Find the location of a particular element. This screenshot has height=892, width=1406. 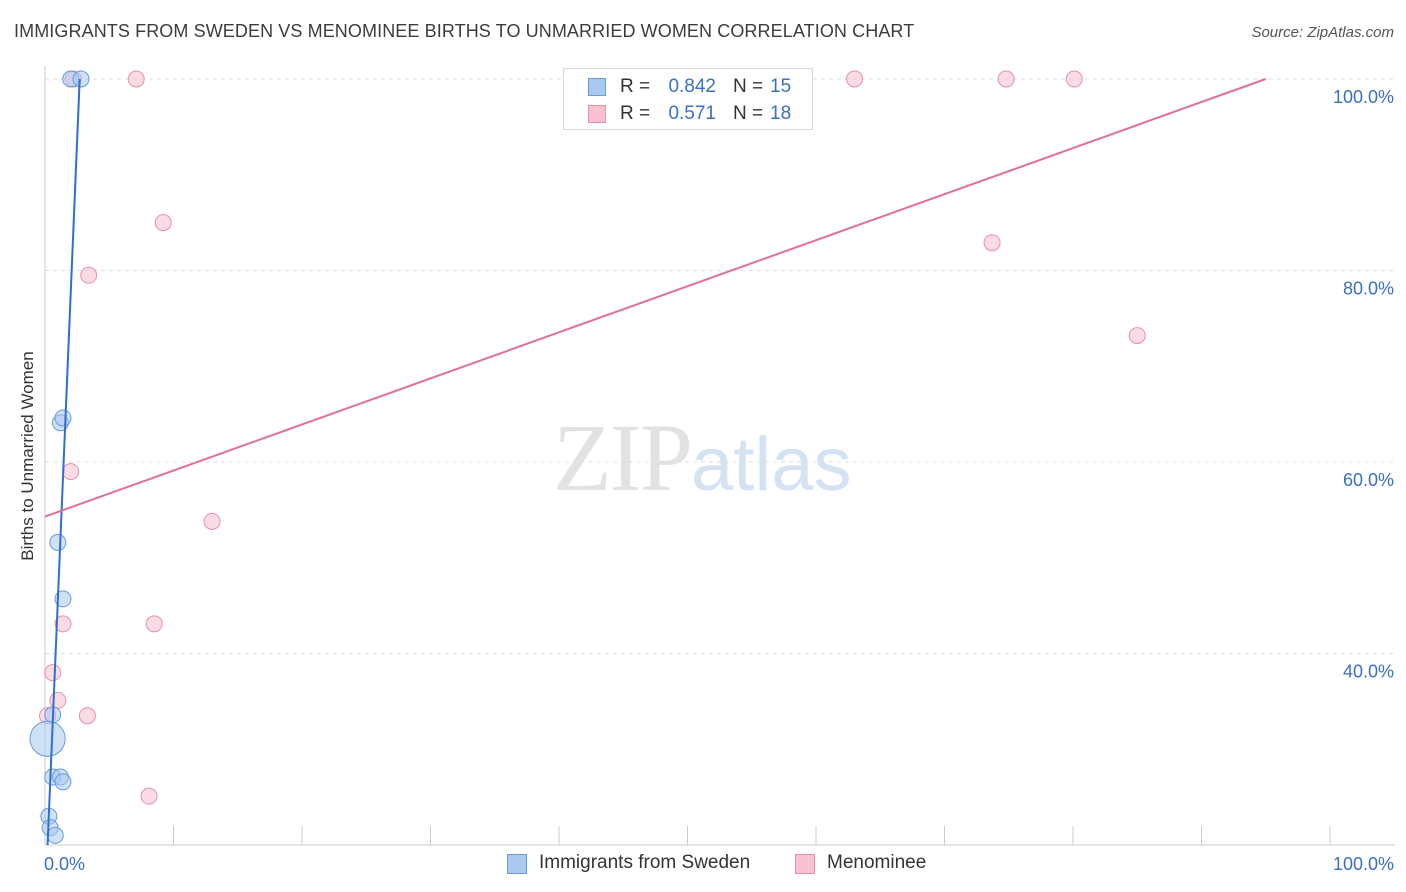

sweden-trend-line is located at coordinates (63, 462).